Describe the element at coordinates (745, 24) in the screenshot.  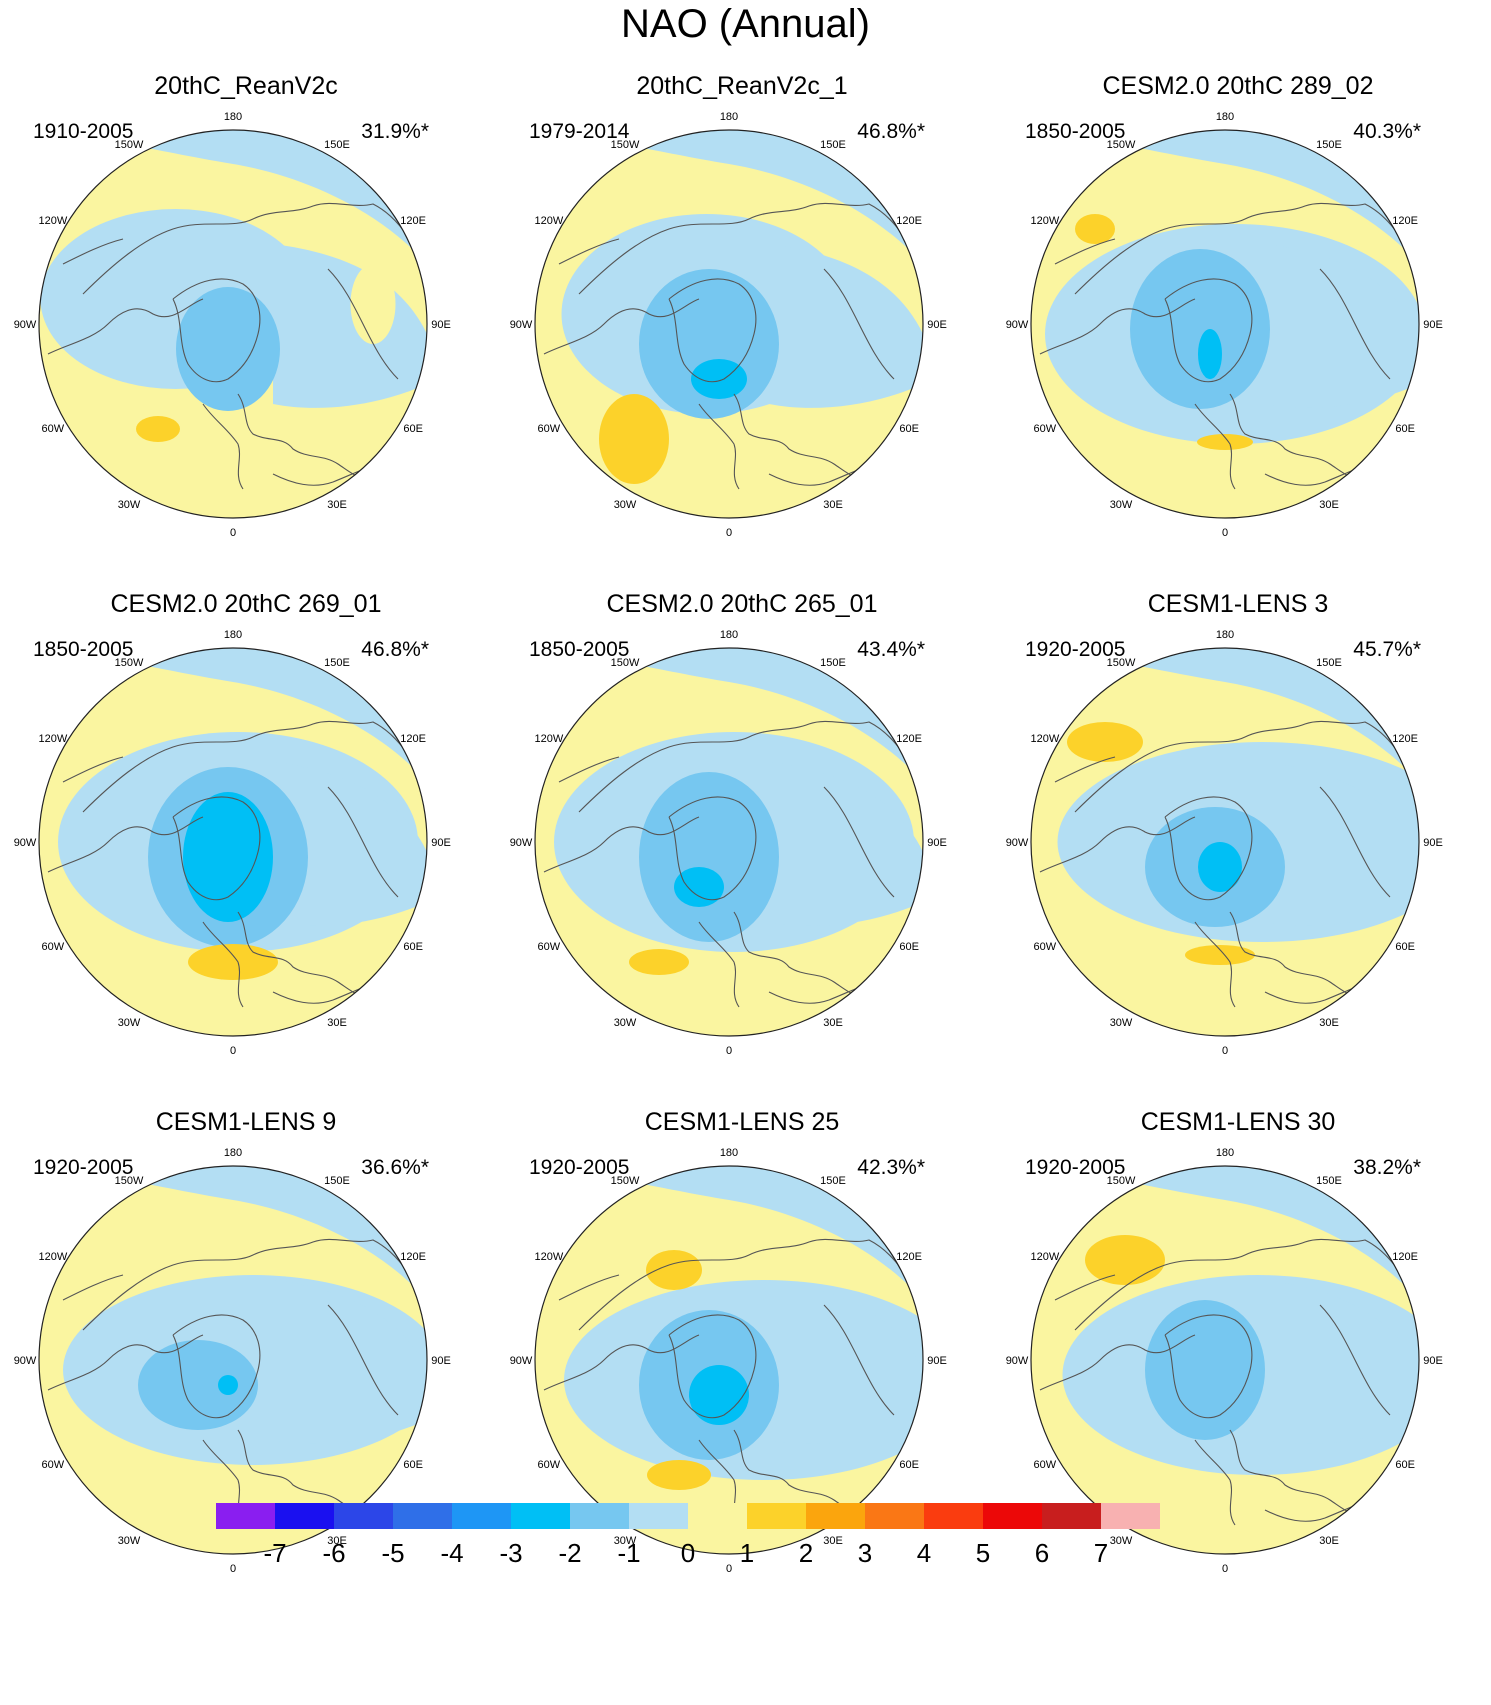
I see `figure-title: NAO (Annual)` at that location.